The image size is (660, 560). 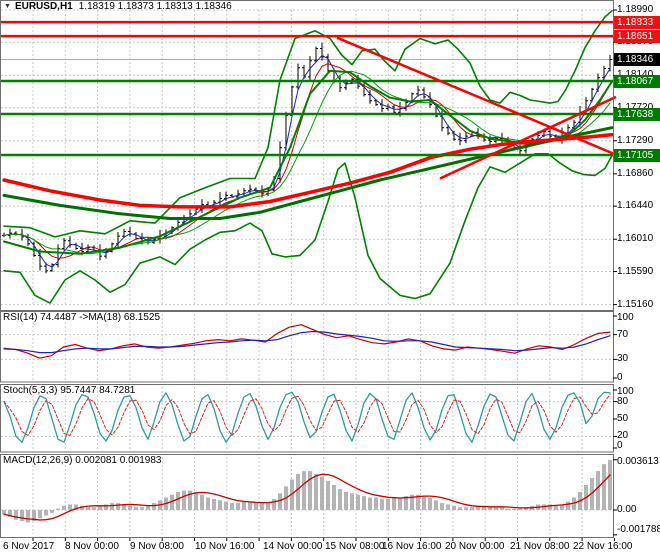 What do you see at coordinates (635, 9) in the screenshot?
I see `price-tick-label: 1.18990` at bounding box center [635, 9].